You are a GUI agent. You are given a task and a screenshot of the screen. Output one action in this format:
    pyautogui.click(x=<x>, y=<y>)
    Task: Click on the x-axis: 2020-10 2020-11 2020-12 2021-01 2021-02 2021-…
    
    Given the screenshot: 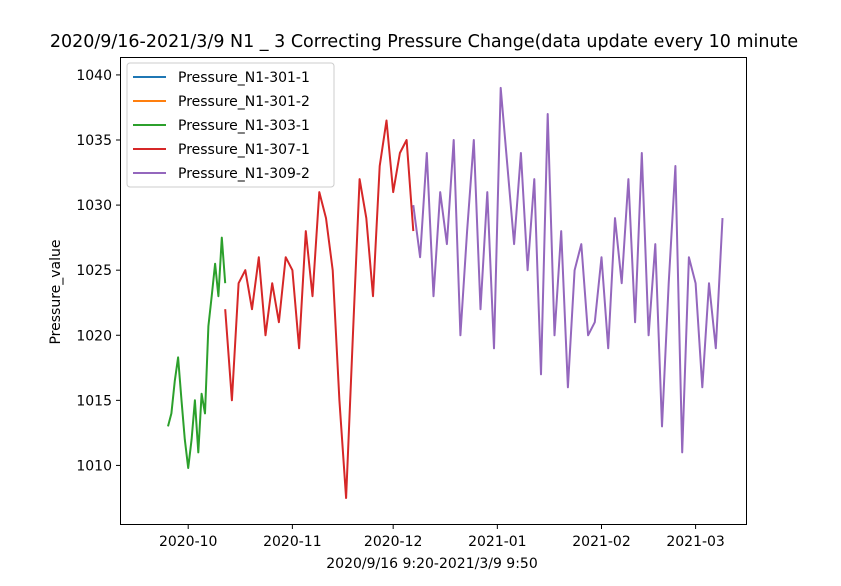 What is the action you would take?
    pyautogui.click(x=442, y=537)
    